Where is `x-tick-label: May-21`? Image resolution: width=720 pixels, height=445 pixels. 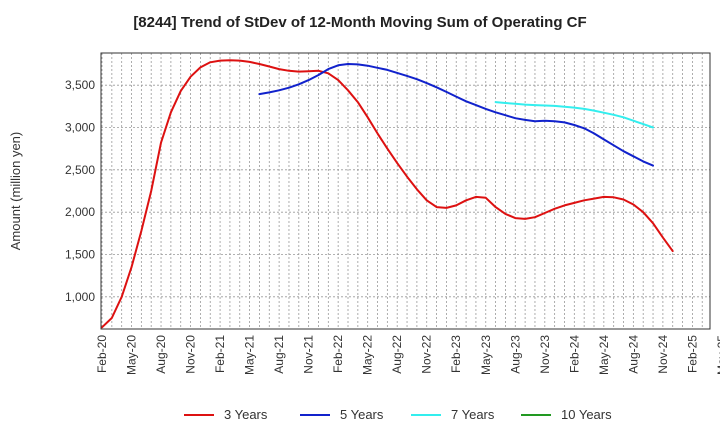 x-tick-label: May-21 is located at coordinates (250, 355).